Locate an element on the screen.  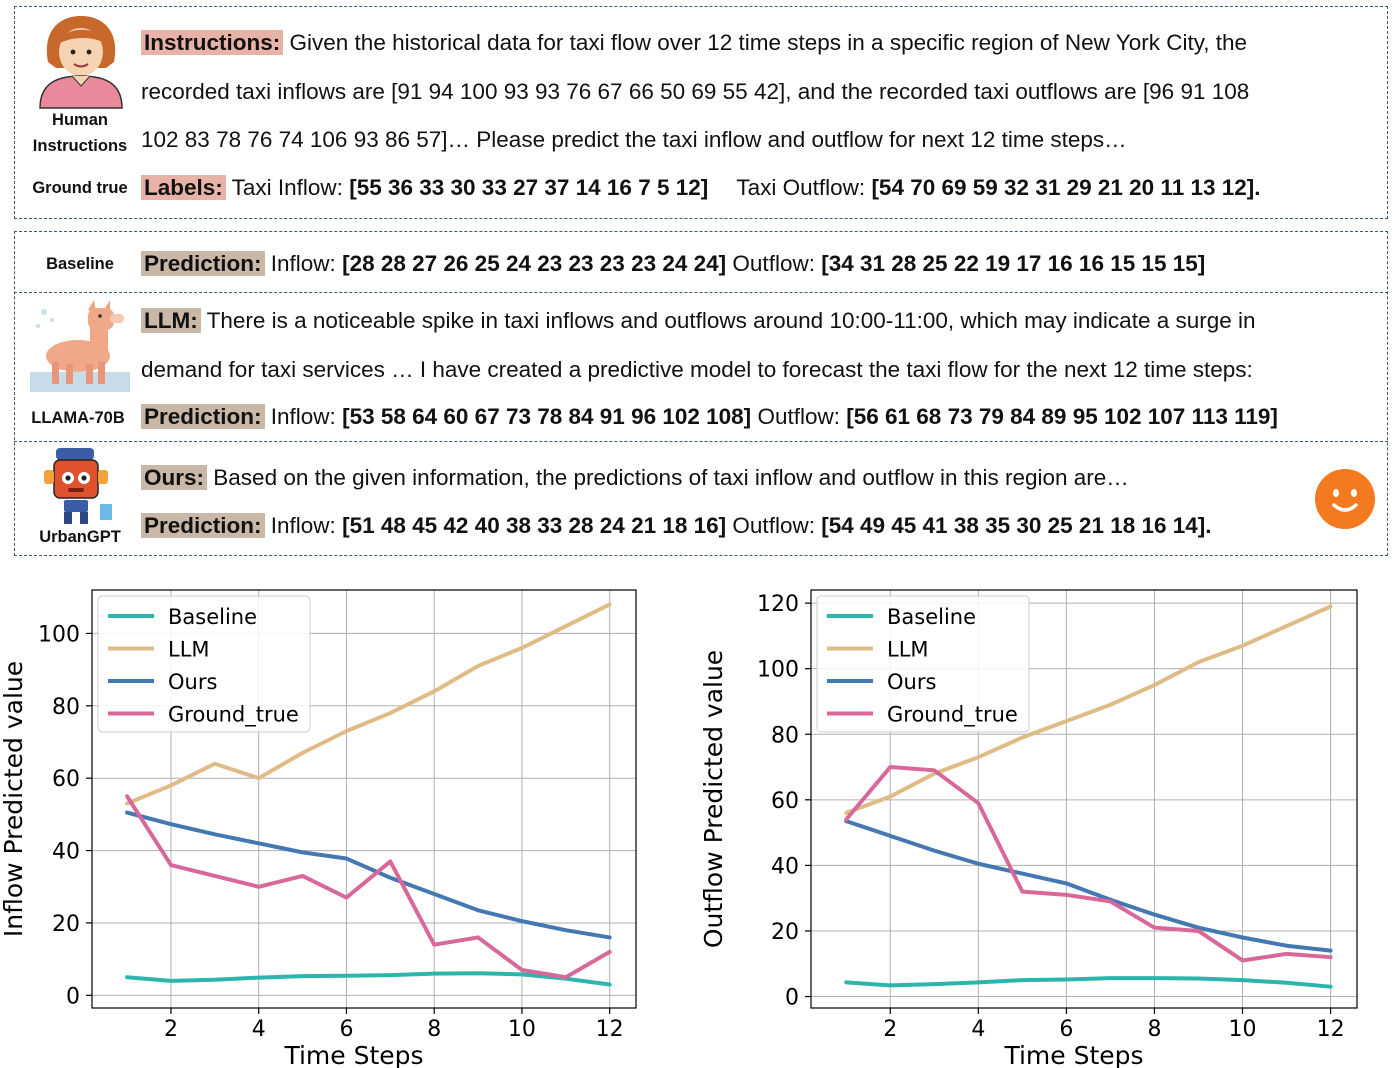
urbangpt-label: UrbanGPT is located at coordinates (80, 537).